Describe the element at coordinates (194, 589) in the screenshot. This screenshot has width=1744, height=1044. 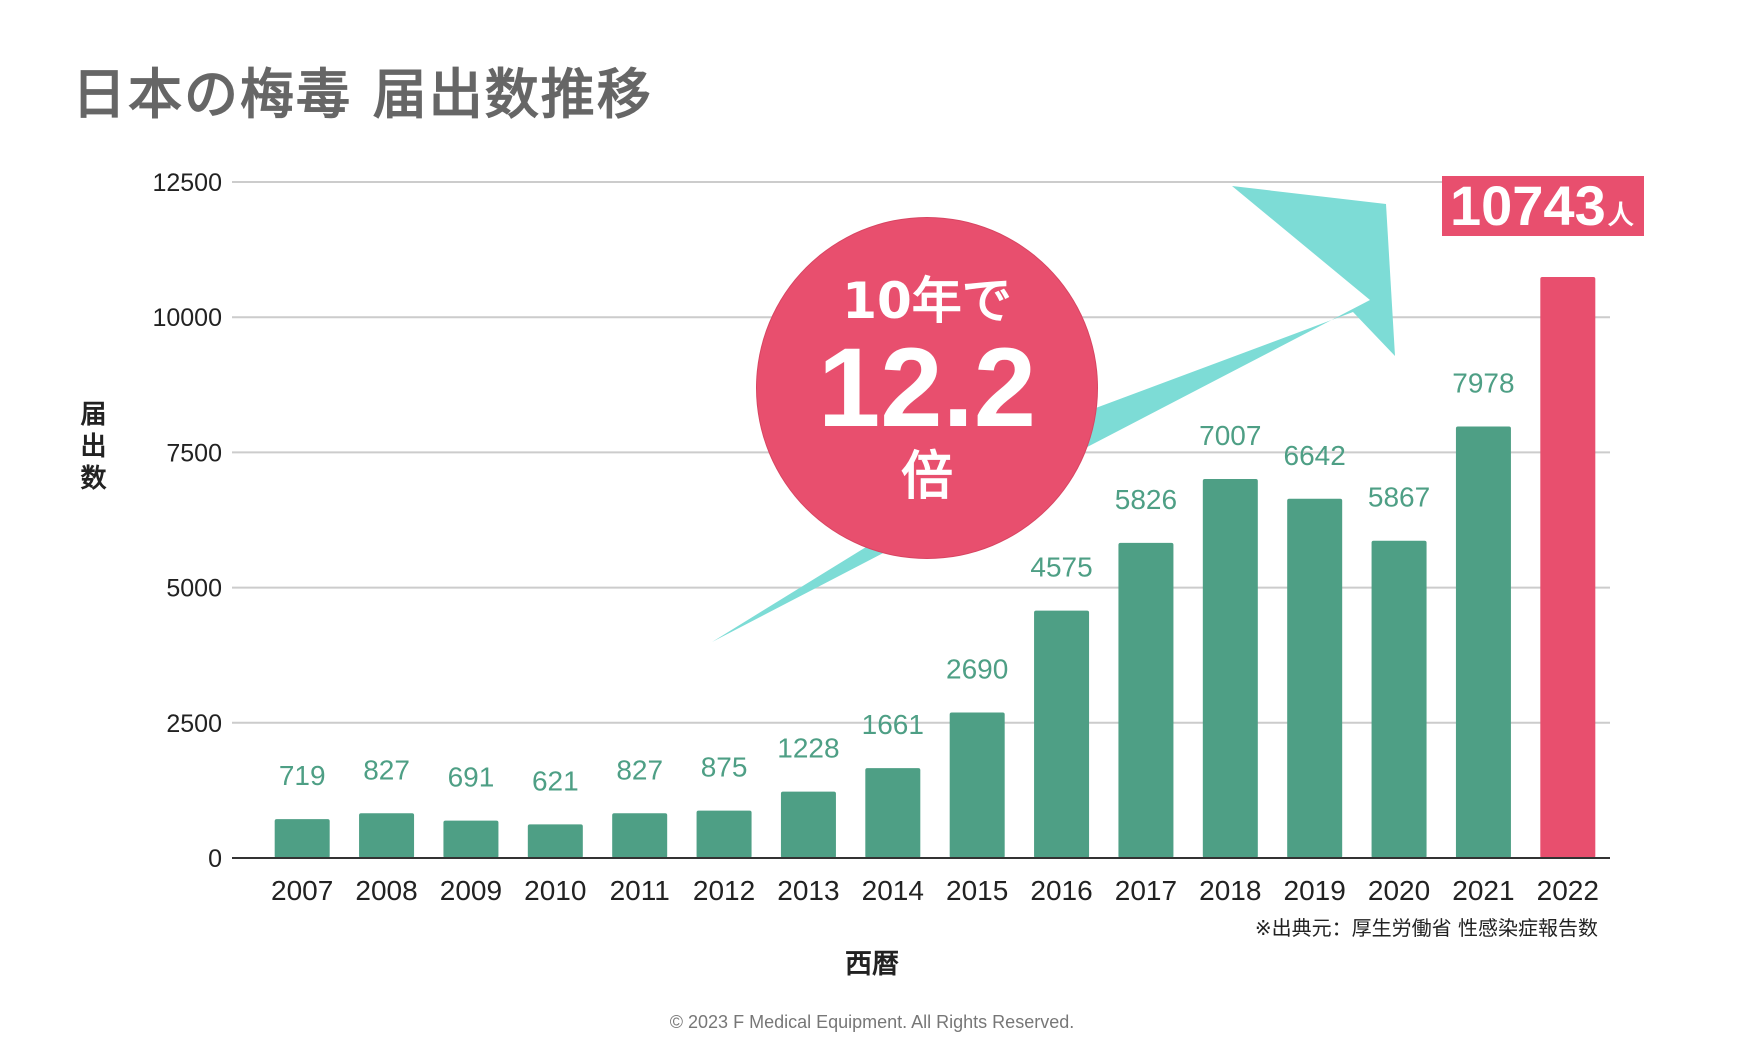
I see `y-tick-label: 5000` at that location.